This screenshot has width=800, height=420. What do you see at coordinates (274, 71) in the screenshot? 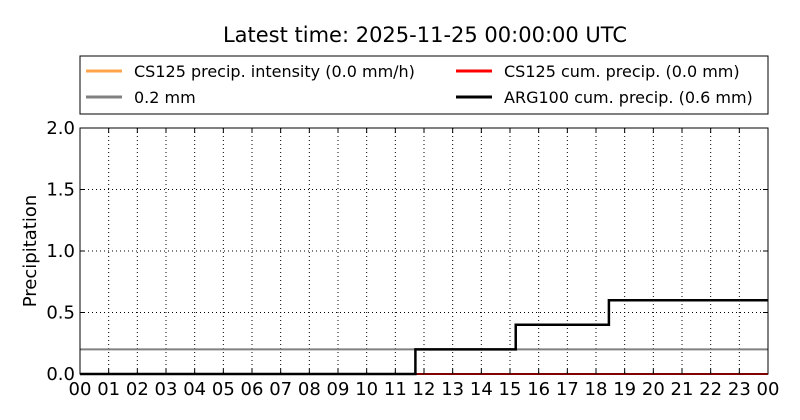
I see `legend-entry-label: CS125 precip. intensity (0.0 mm/h)` at bounding box center [274, 71].